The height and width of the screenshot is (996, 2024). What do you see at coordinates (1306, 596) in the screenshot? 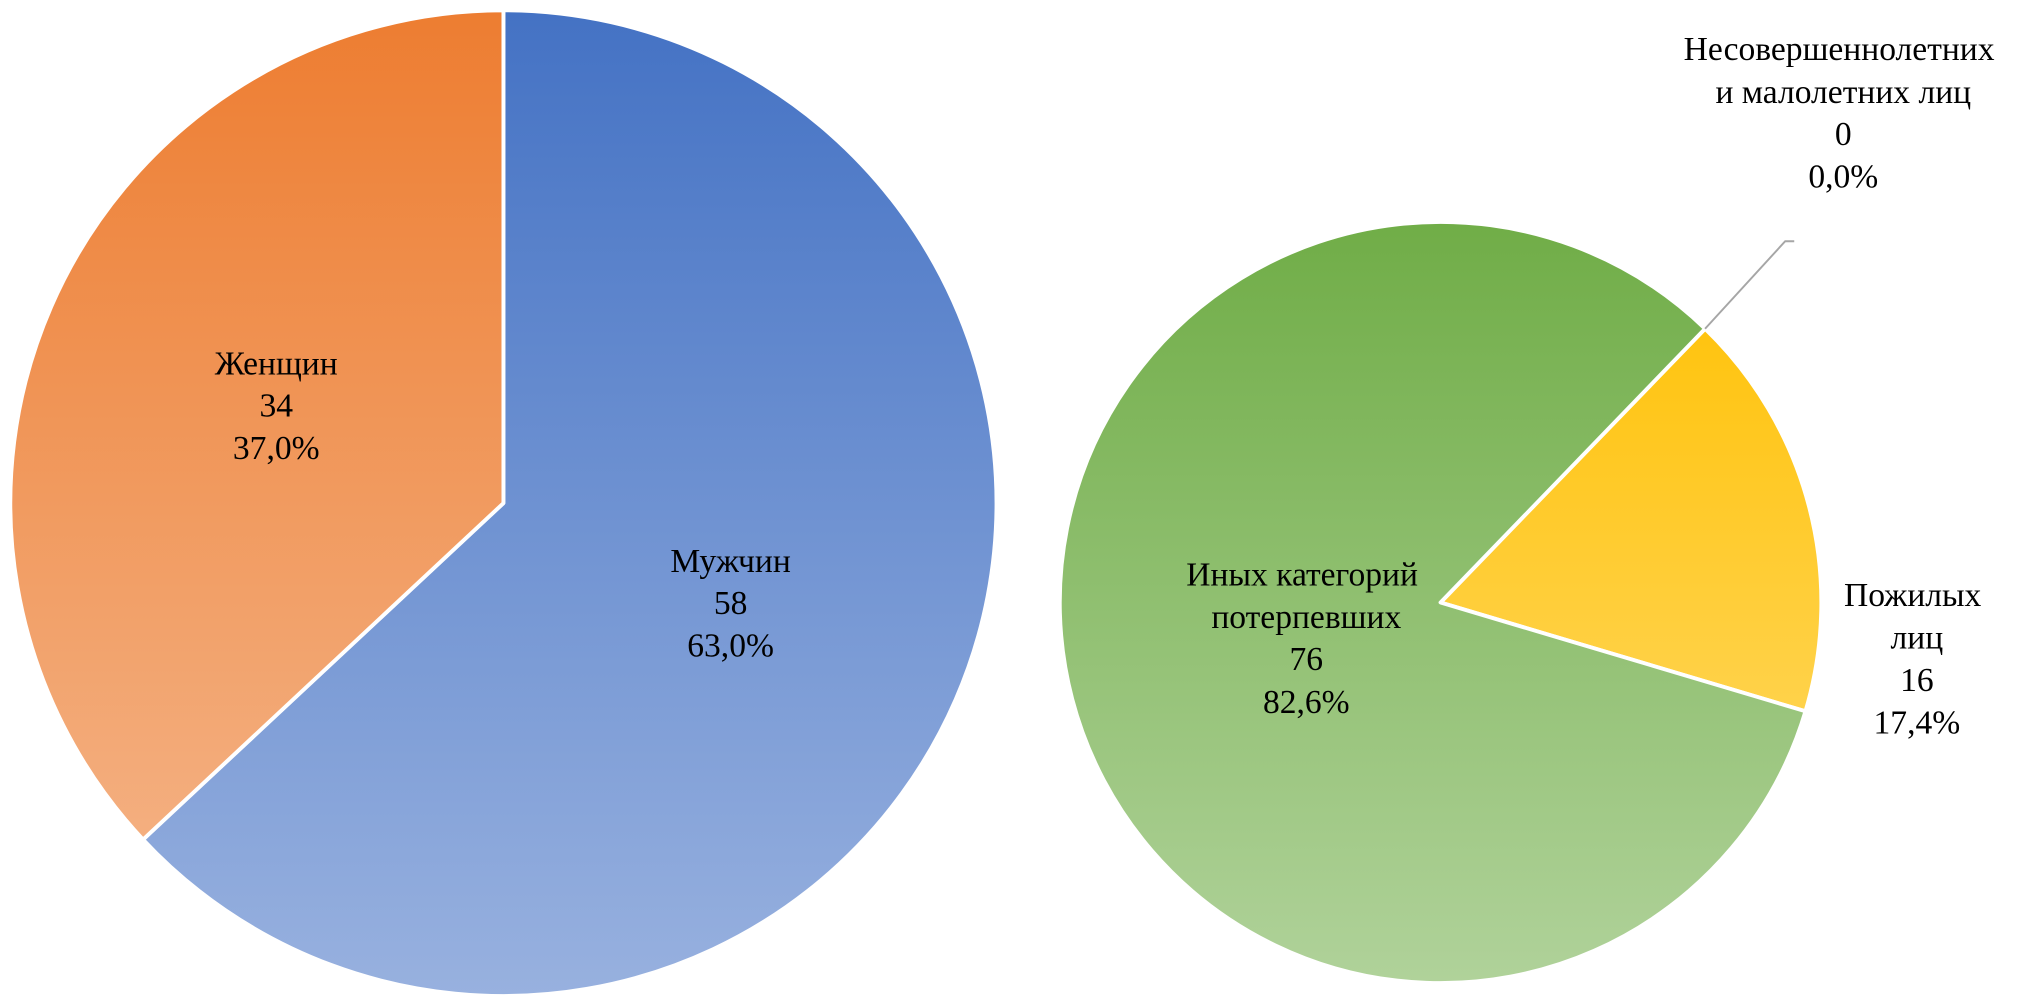
I see `data-label-category: Иных категорий потерпевших` at bounding box center [1306, 596].